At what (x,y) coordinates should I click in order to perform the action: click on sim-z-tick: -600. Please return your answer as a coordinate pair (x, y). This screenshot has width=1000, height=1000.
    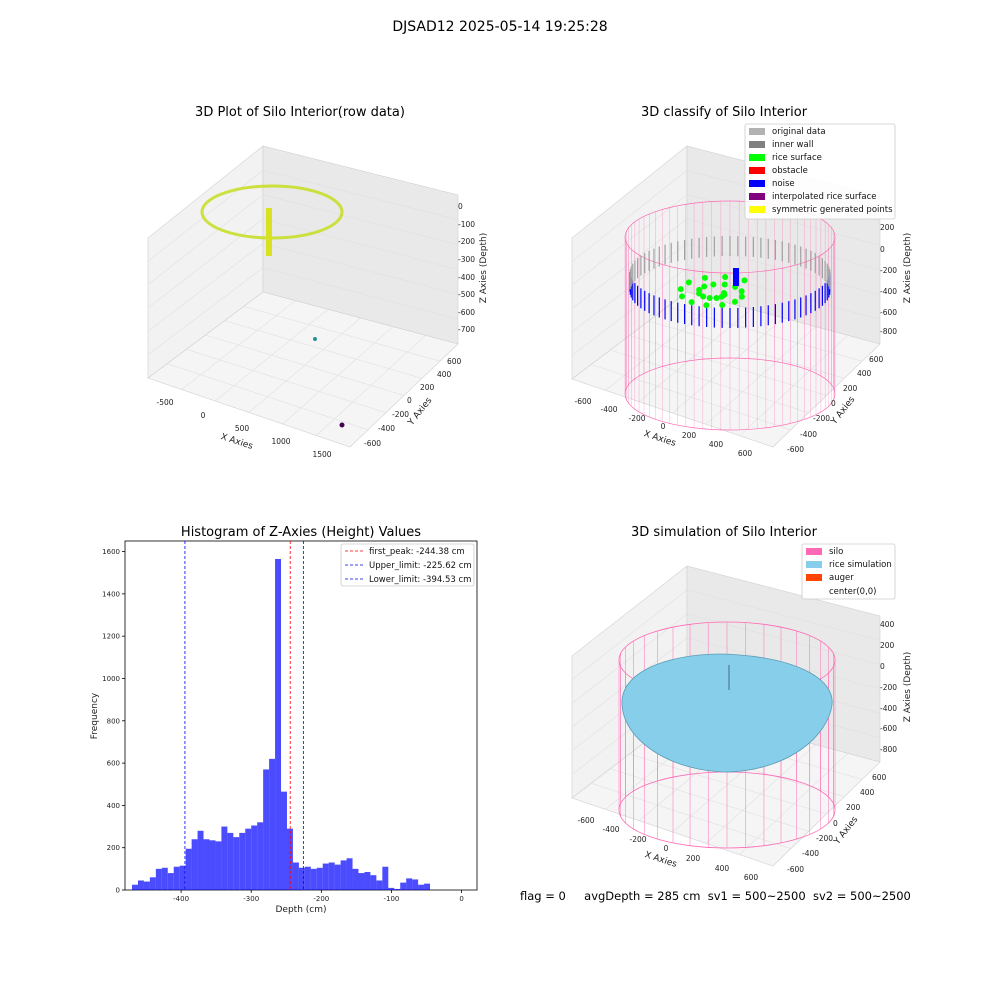
    Looking at the image, I should click on (888, 728).